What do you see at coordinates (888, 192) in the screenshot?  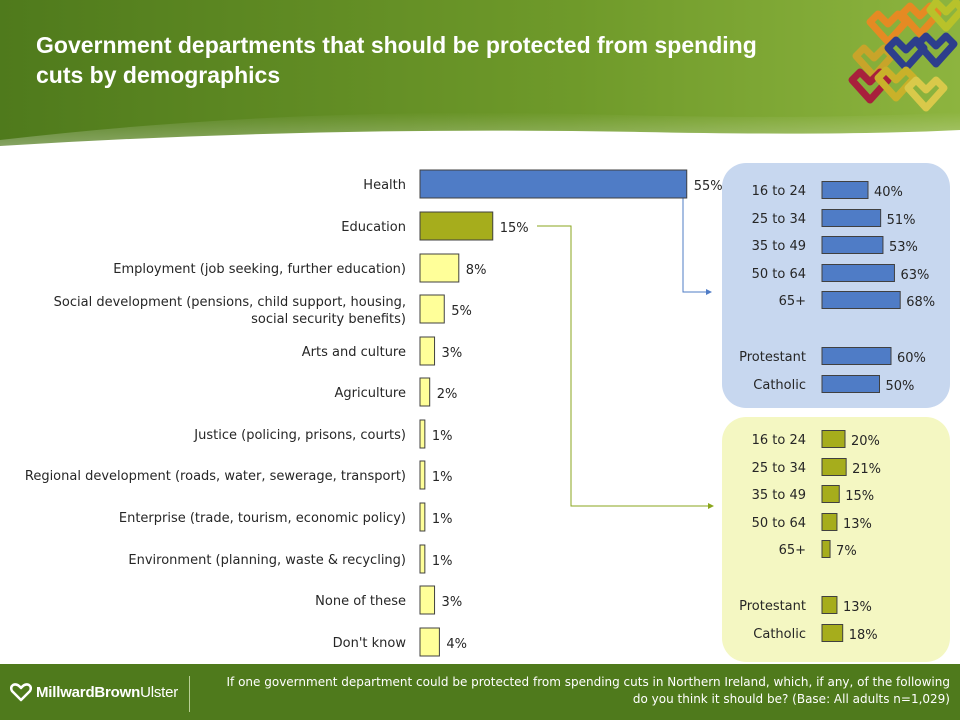 I see `health-value-16-to-24: 40%` at bounding box center [888, 192].